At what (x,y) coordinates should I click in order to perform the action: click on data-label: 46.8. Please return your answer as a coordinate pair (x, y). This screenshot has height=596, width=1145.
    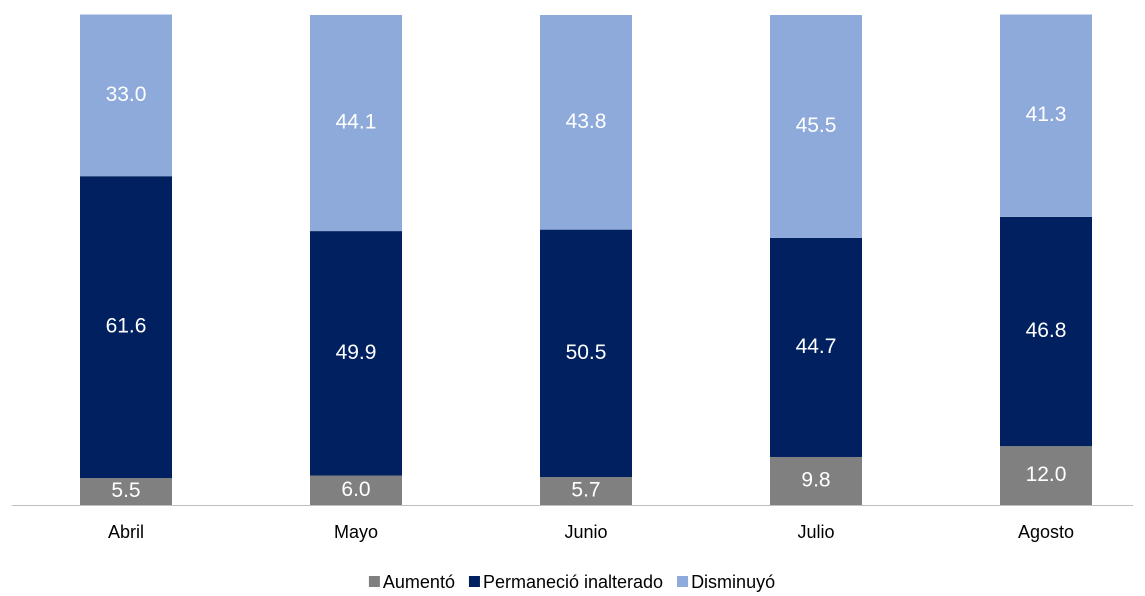
    Looking at the image, I should click on (1046, 330).